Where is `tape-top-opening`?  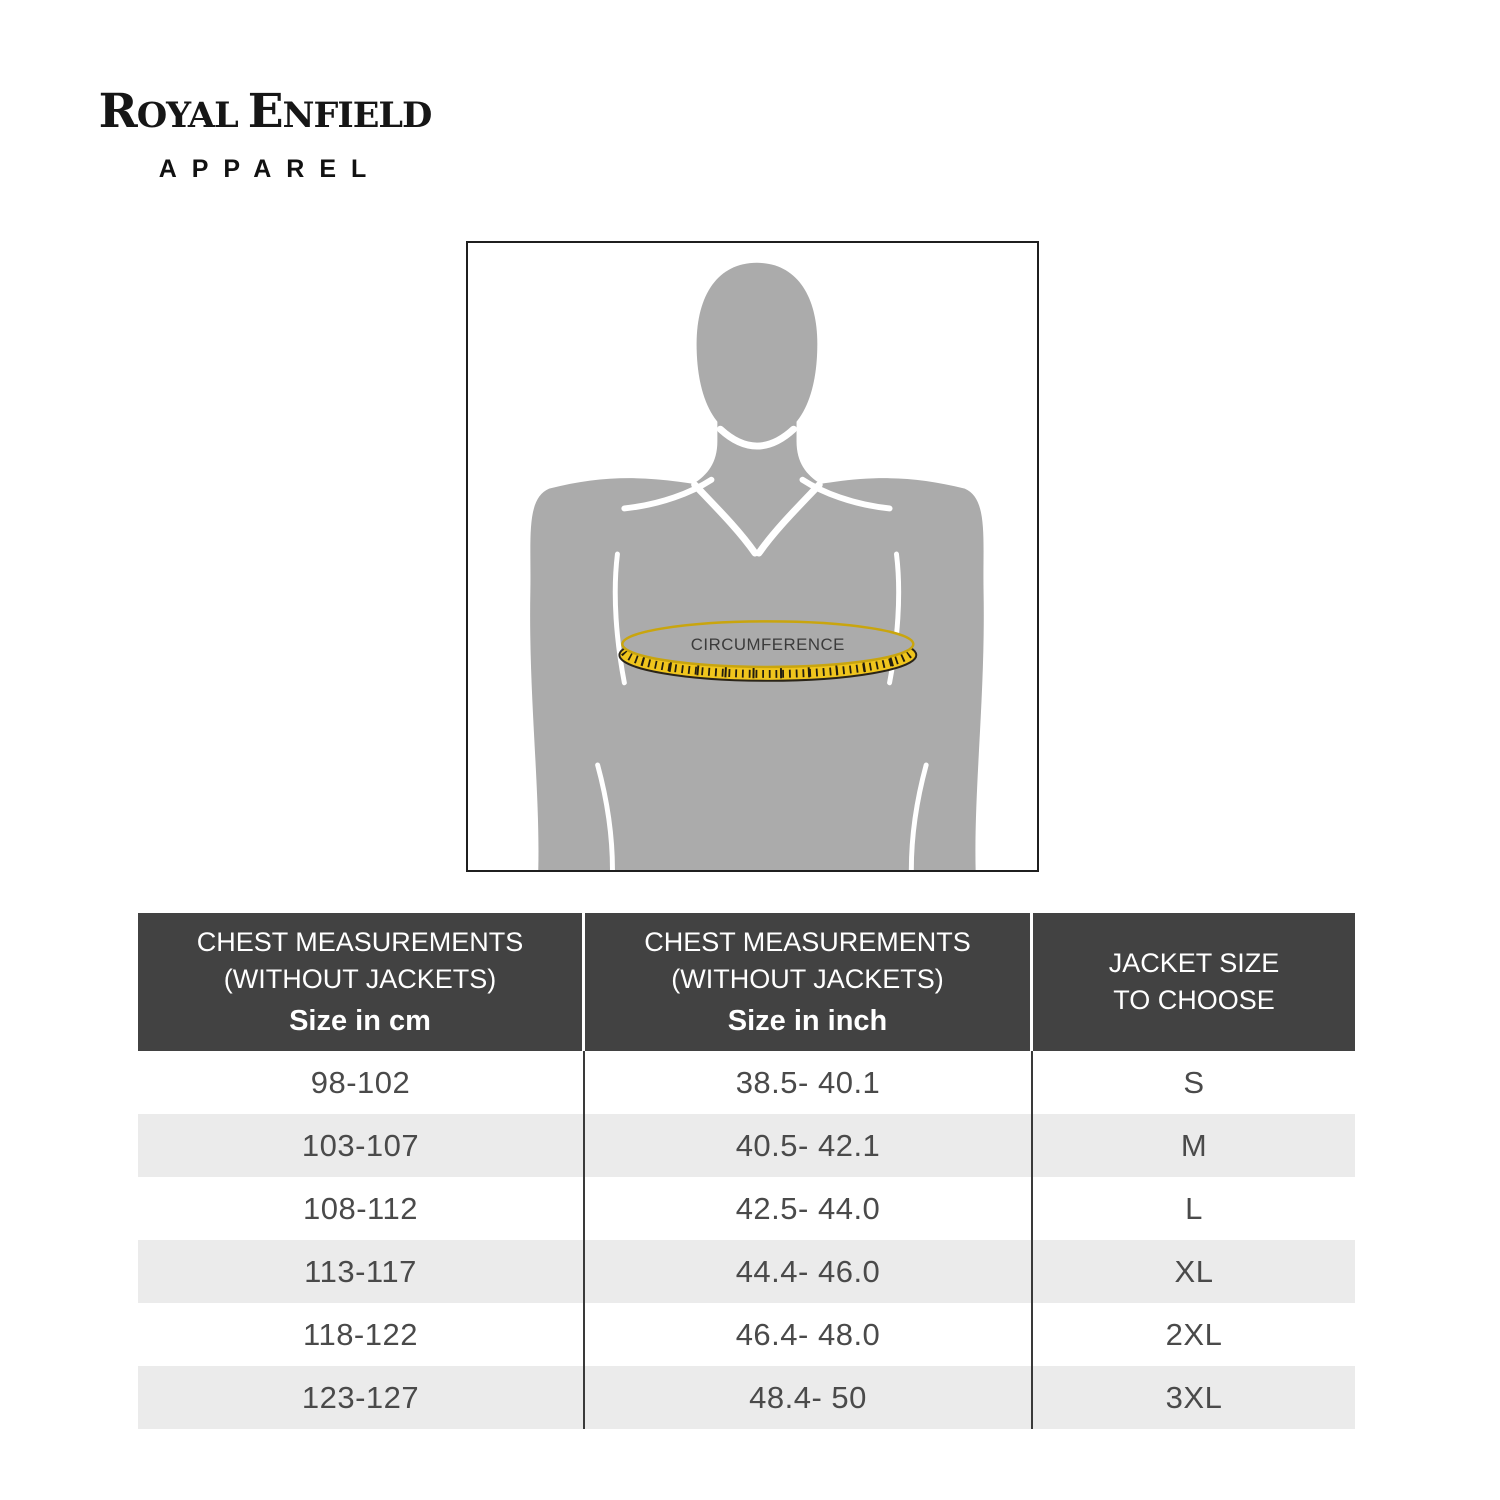
tape-top-opening is located at coordinates (768, 644).